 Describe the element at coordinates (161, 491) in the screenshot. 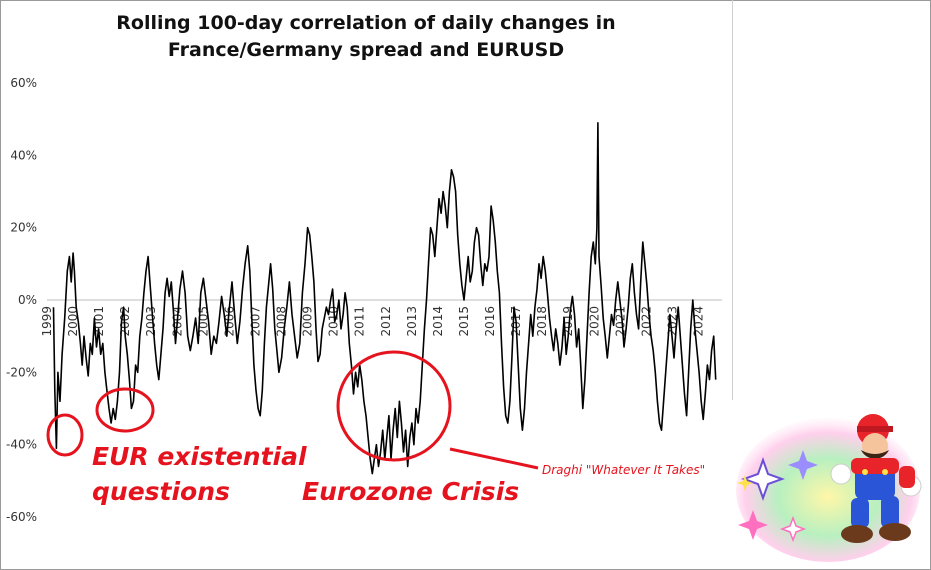

I see `annotation-questions: questions` at that location.